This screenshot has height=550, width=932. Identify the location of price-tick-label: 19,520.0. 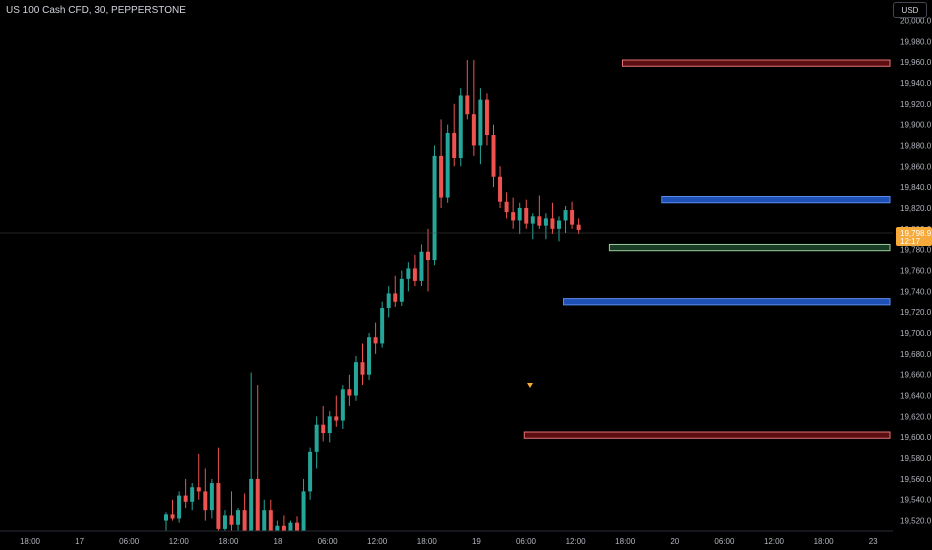
(916, 521).